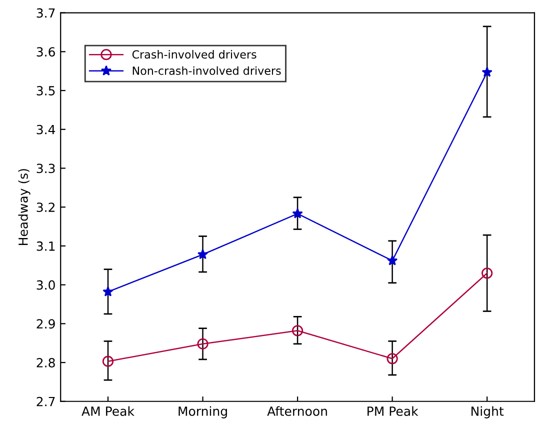  I want to click on x-tick-label: PM Peak, so click(393, 411).